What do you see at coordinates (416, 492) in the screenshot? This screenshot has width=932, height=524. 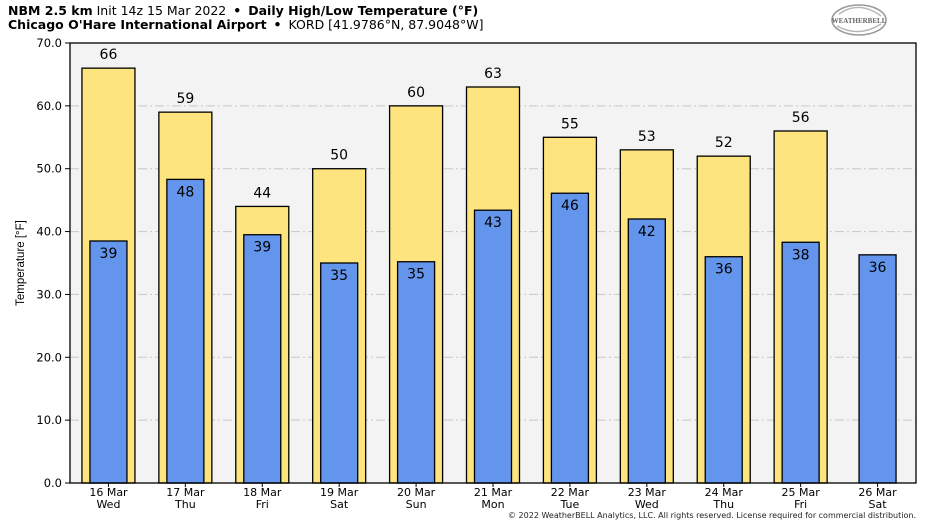 I see `x-tick-label-date: 20 Mar` at bounding box center [416, 492].